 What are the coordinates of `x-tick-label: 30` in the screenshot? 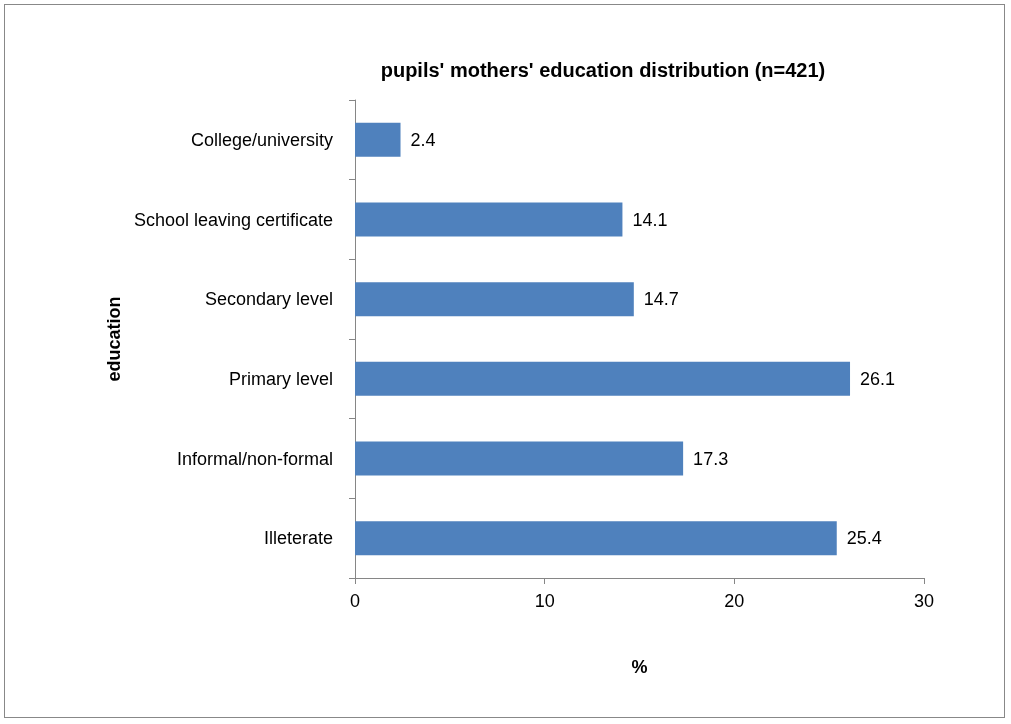 It's located at (924, 601).